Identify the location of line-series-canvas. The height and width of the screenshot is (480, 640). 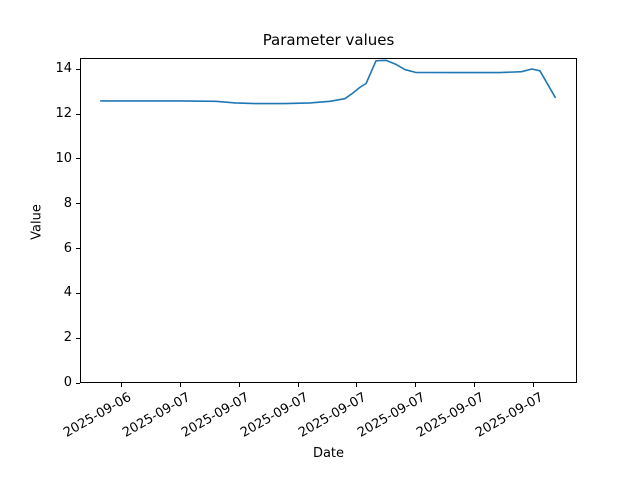
(328, 82).